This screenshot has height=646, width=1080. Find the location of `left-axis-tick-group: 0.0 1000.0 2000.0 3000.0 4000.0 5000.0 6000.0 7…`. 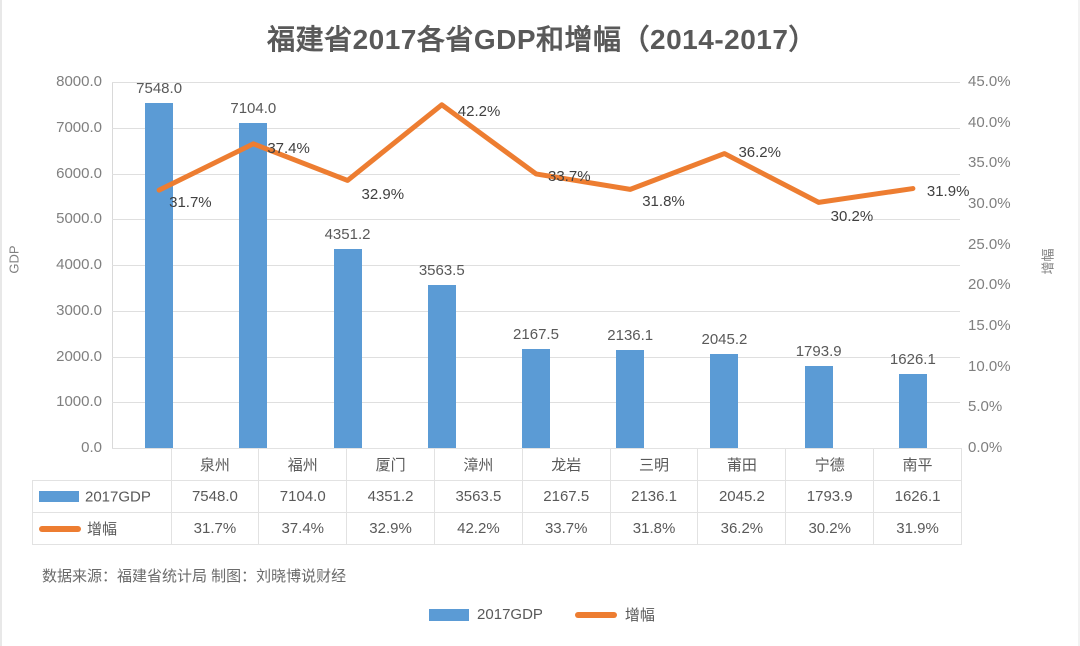

left-axis-tick-group: 0.0 1000.0 2000.0 3000.0 4000.0 5000.0 6000.0 7… is located at coordinates (52, 264).